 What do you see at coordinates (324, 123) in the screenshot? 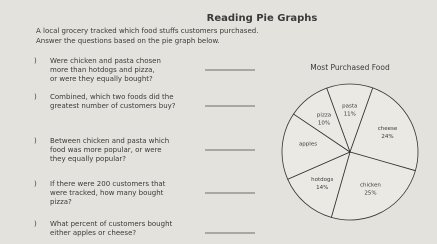
I see `slice-value: 10%` at bounding box center [324, 123].